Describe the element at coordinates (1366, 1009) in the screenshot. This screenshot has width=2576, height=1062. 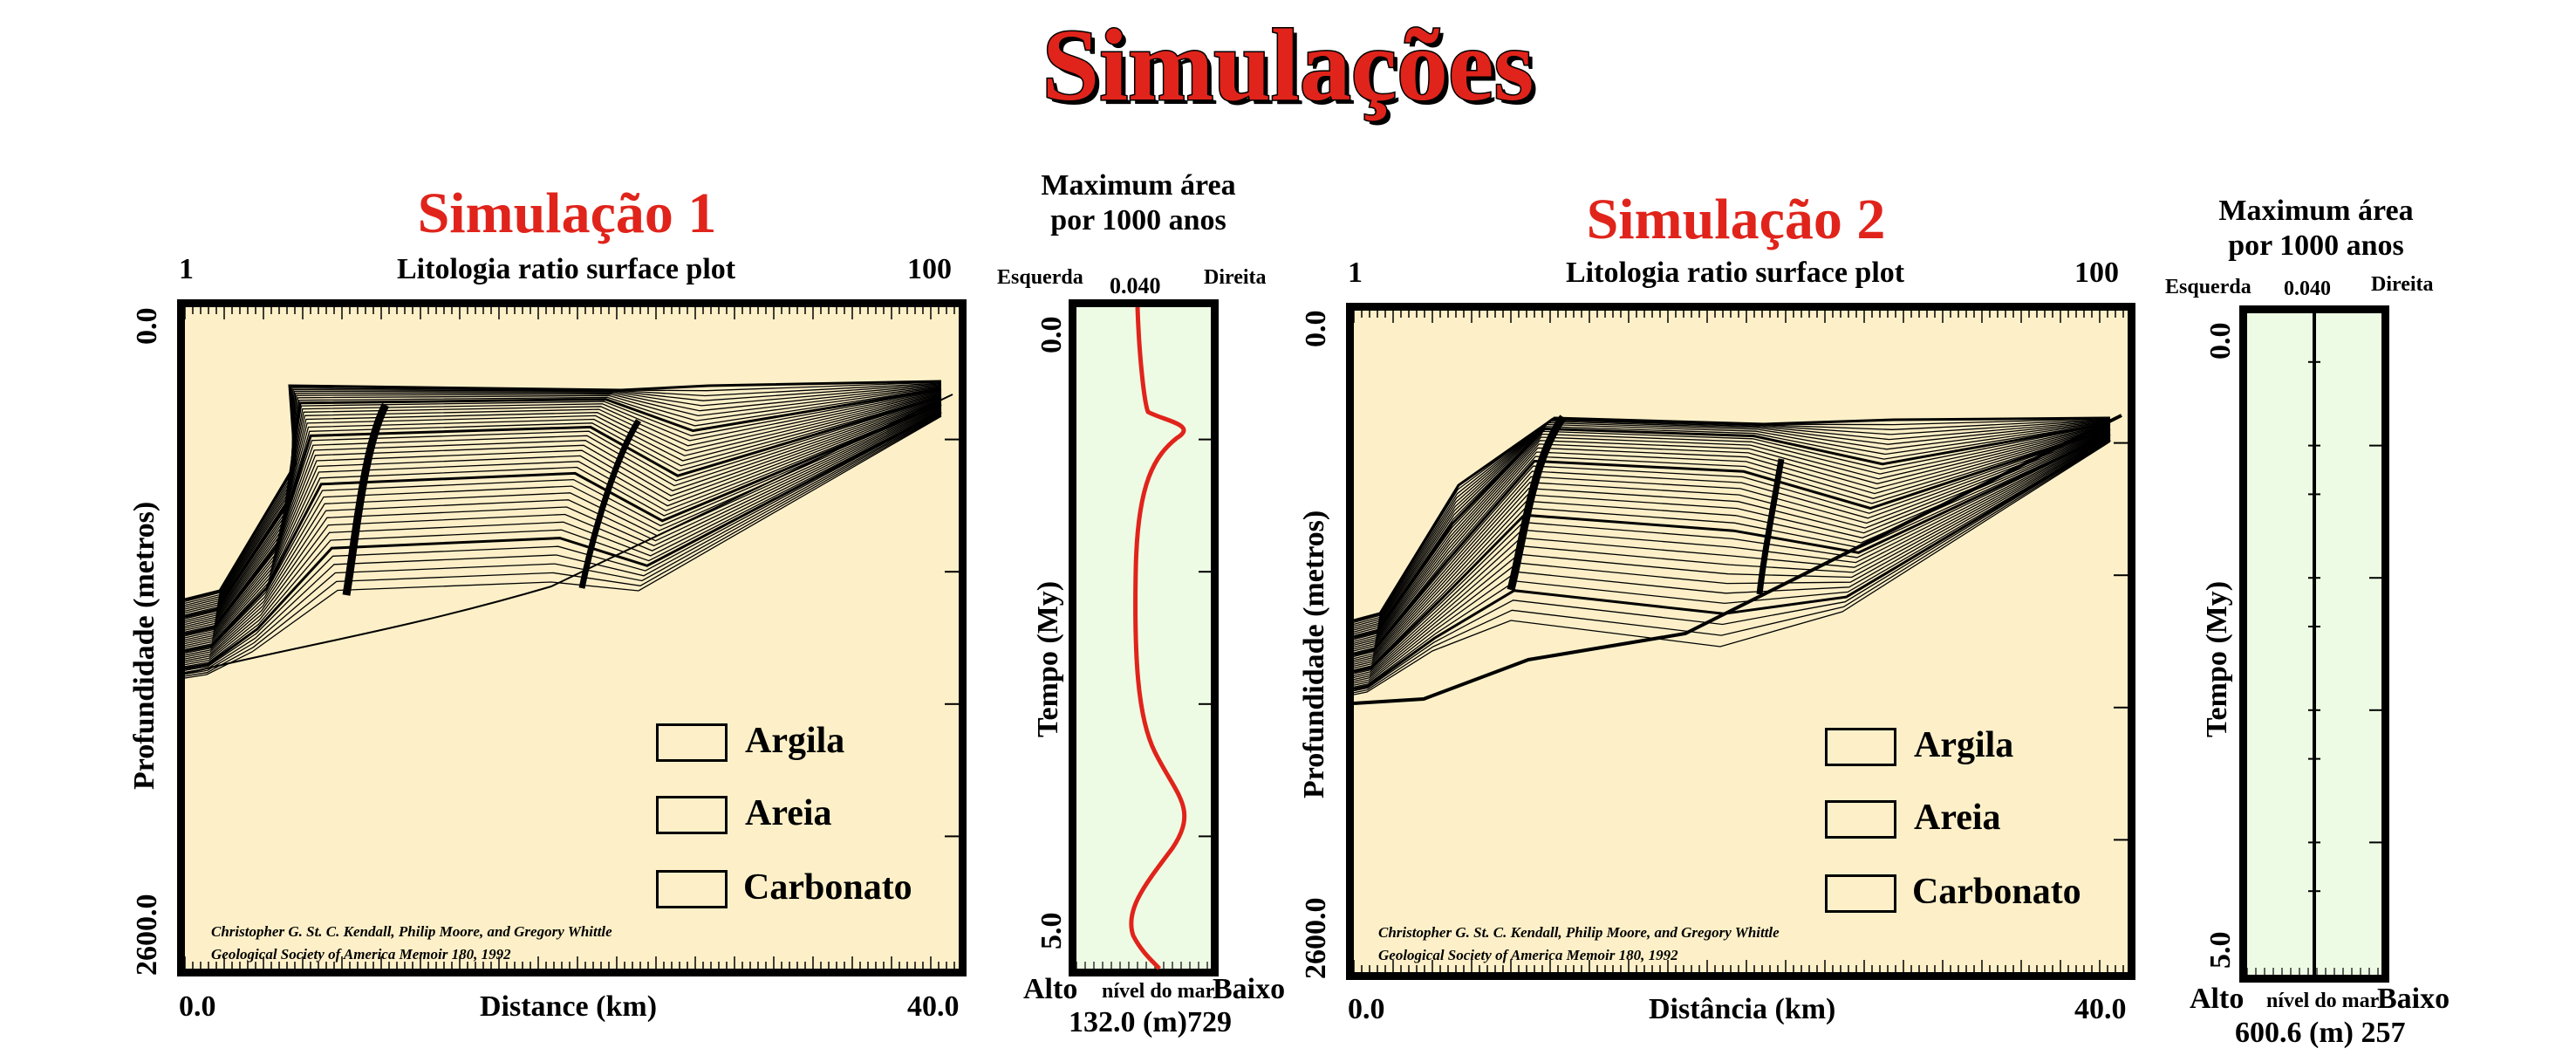
I see `sim2-x-left: 0.0` at that location.